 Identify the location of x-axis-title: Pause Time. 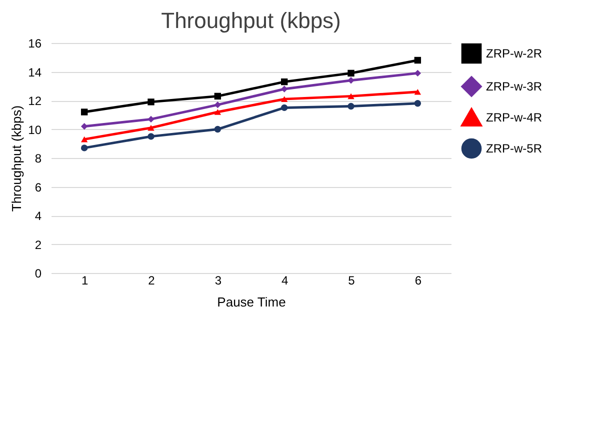
(251, 302).